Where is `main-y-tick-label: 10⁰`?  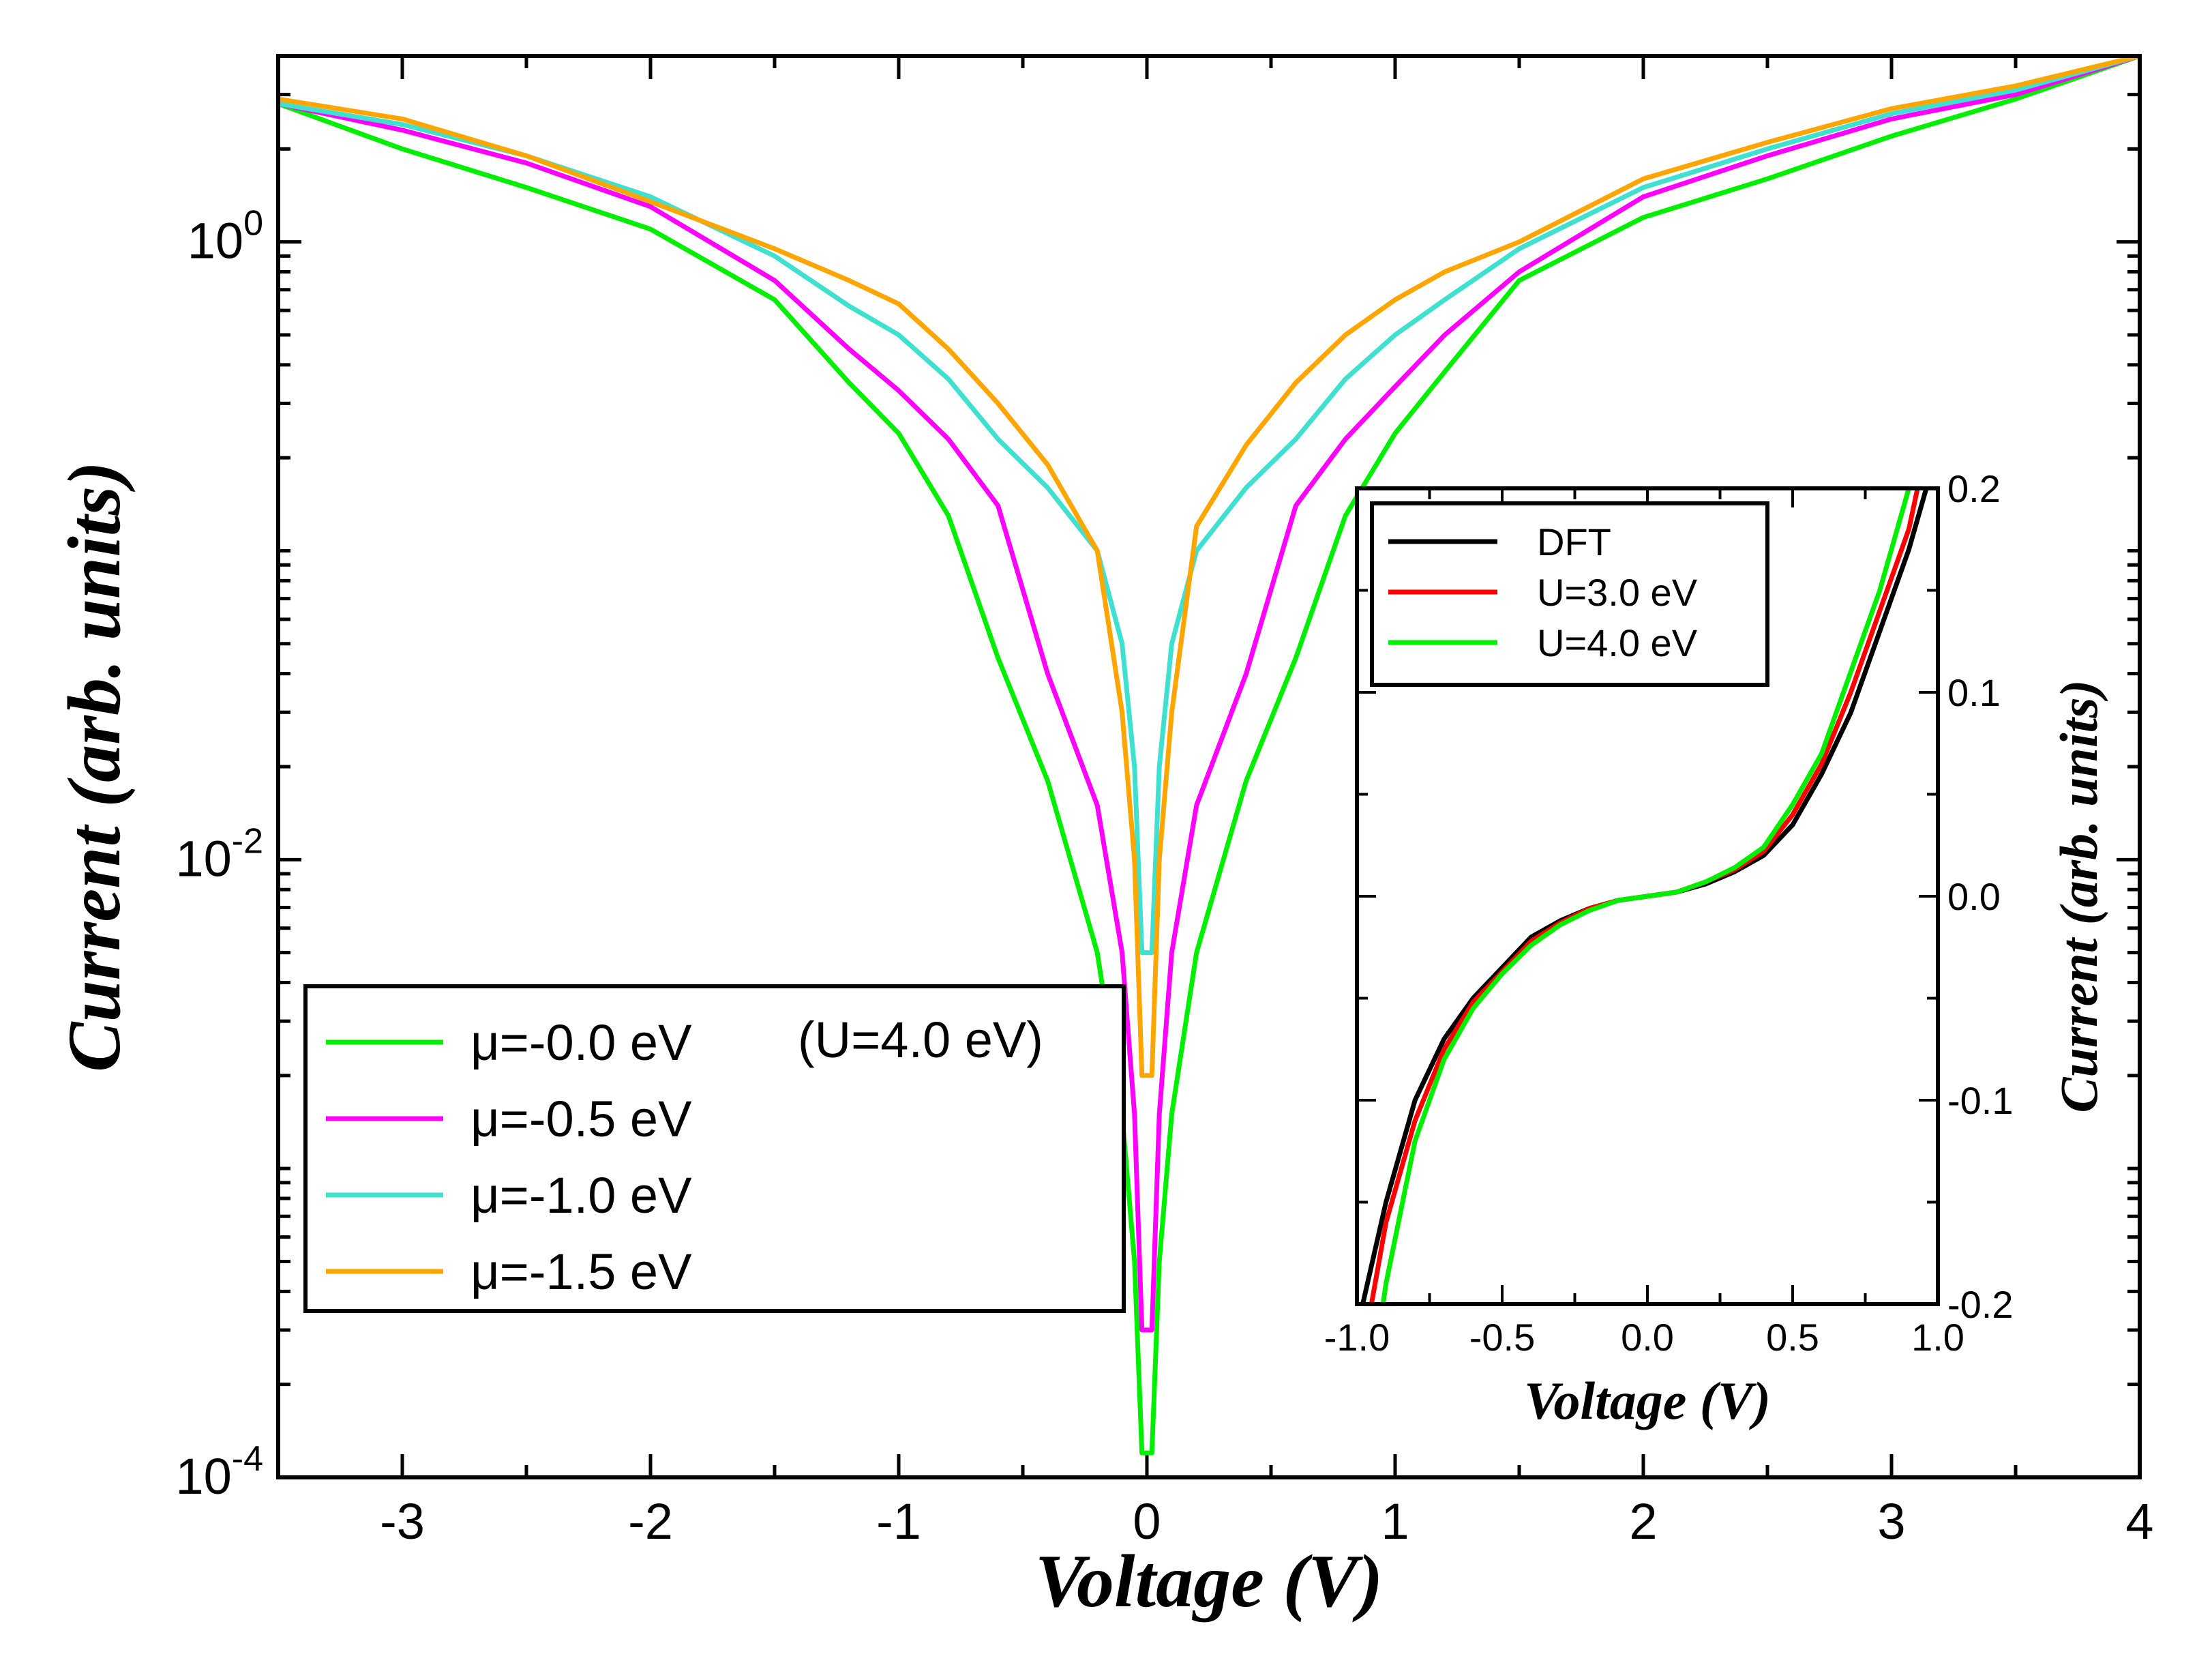
main-y-tick-label: 10⁰ is located at coordinates (225, 237).